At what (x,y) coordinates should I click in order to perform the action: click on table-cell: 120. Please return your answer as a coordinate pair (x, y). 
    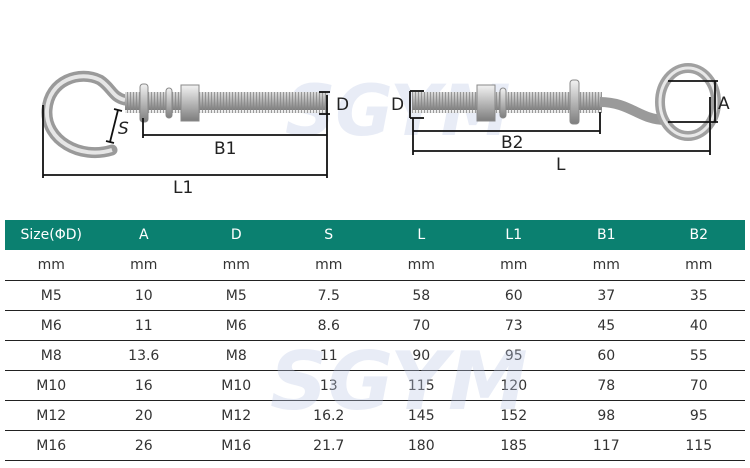
    Looking at the image, I should click on (513, 385).